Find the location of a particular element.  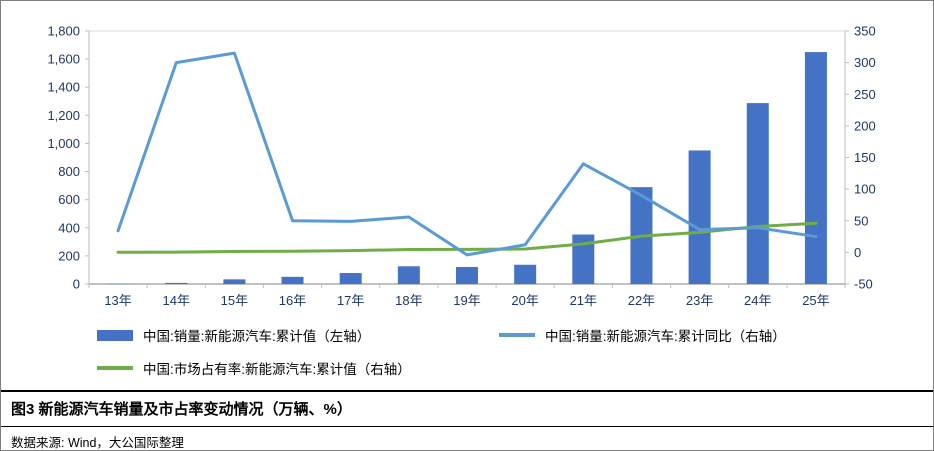

x-axis-labels: 13年 14年 15年 16年 17年 18年 19年 20年 21年 22年 23年 24年 25年 is located at coordinates (467, 296).